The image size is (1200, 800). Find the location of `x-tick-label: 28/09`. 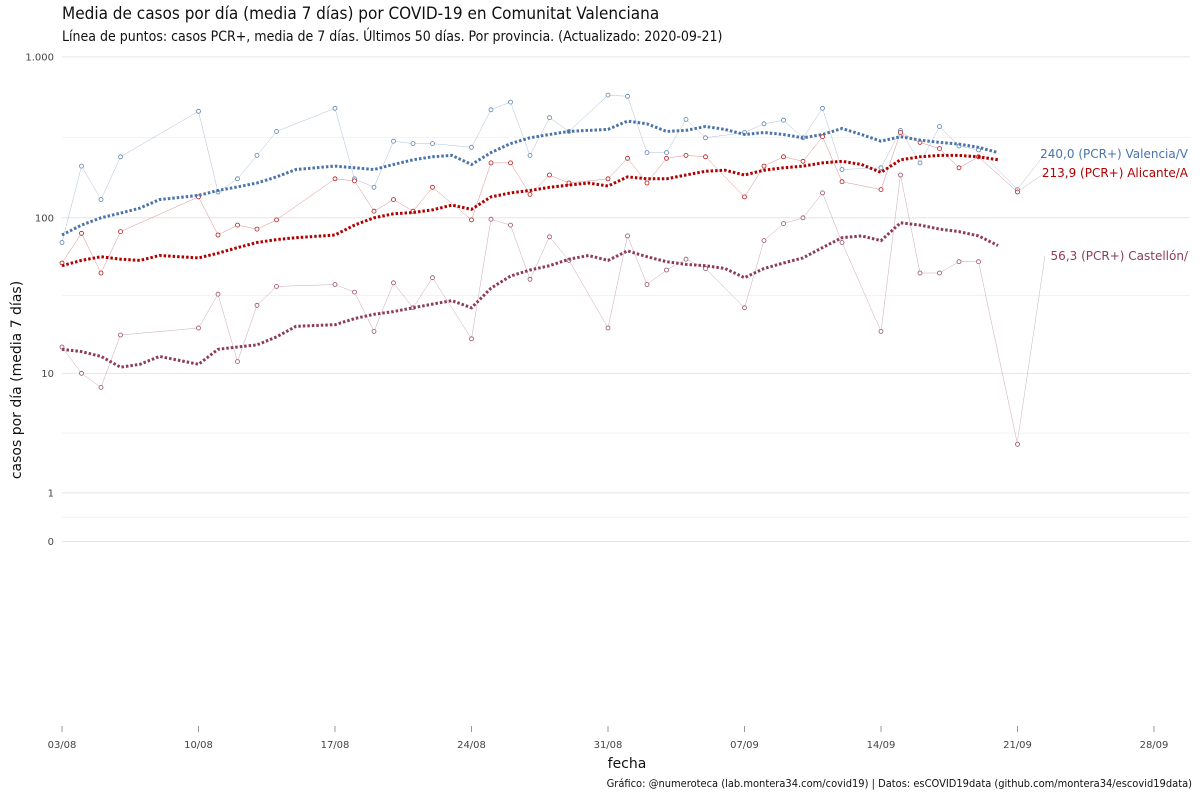

x-tick-label: 28/09 is located at coordinates (1154, 745).